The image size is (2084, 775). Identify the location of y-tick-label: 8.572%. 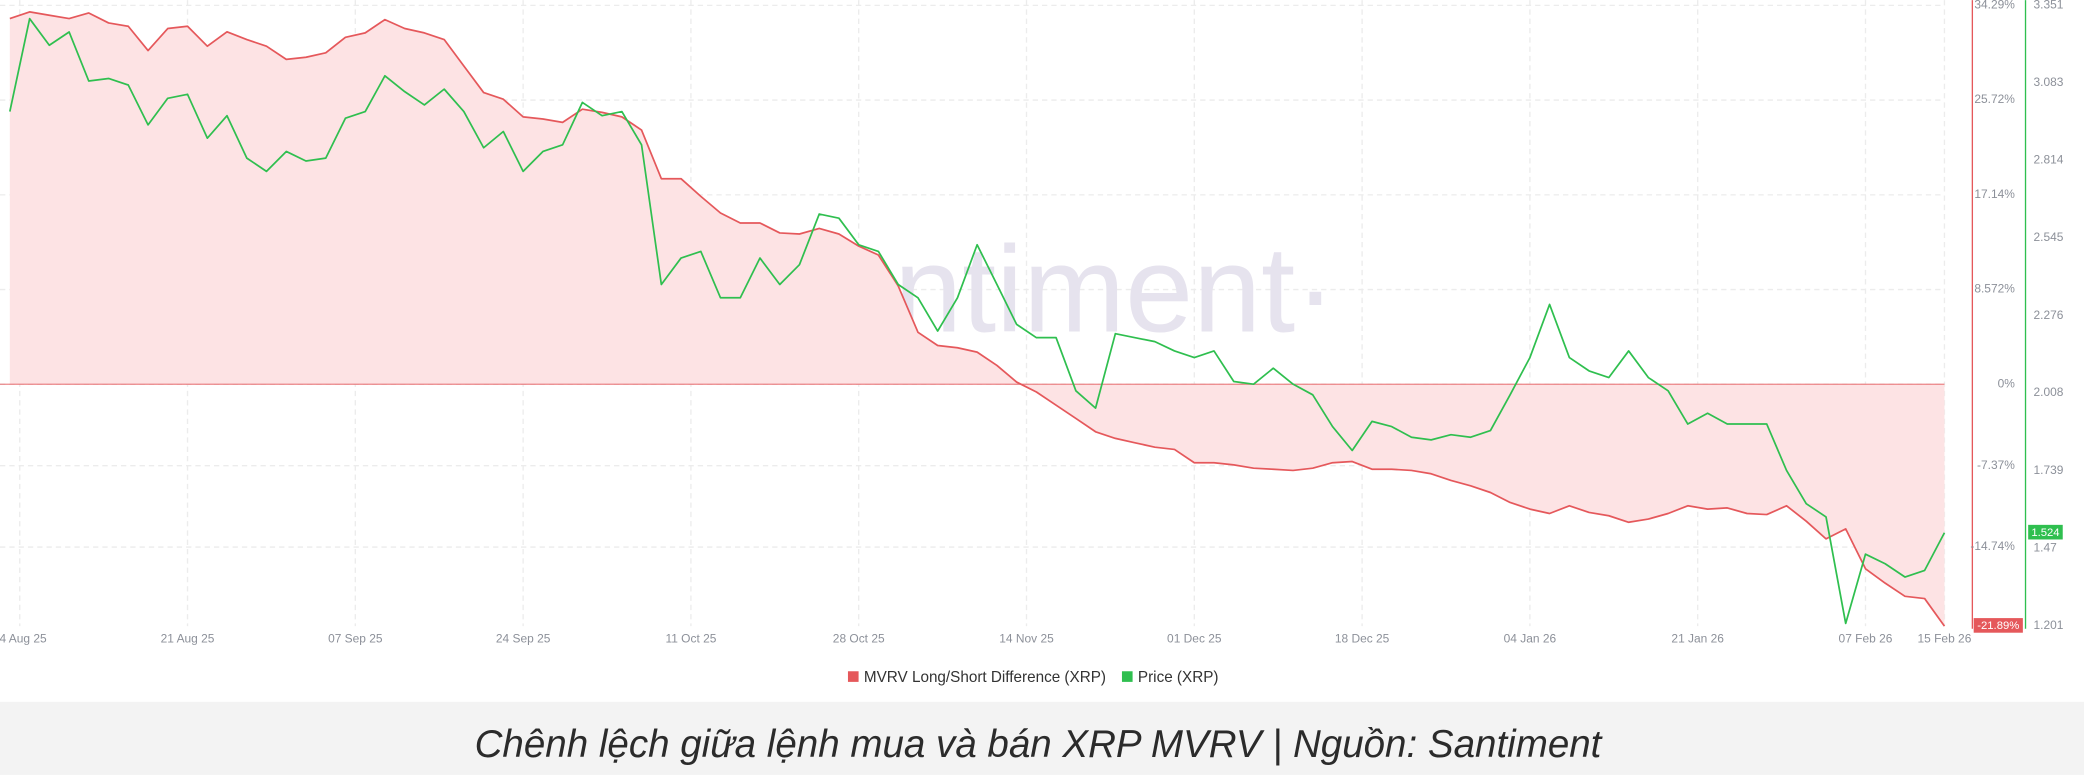
(1994, 289).